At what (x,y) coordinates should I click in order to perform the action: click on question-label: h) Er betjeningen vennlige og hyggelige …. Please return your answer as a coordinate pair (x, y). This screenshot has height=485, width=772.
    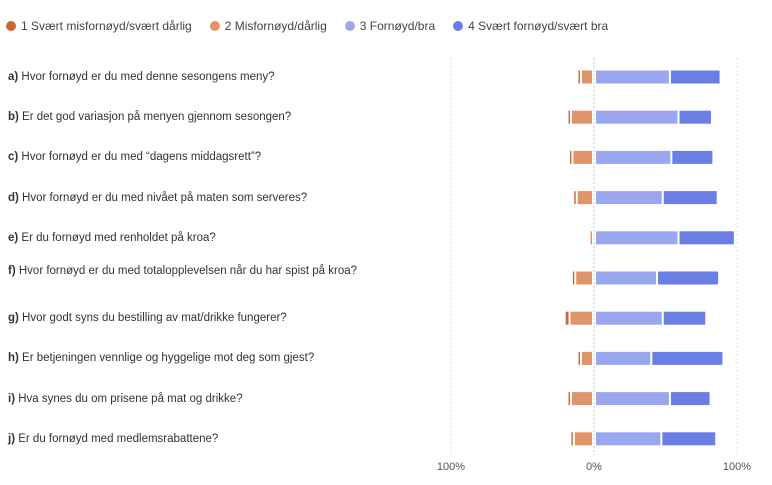
    Looking at the image, I should click on (188, 358).